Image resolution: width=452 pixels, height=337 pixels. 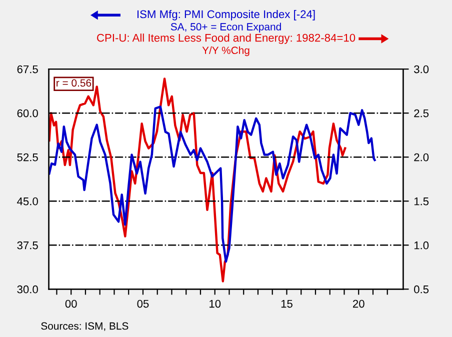 What do you see at coordinates (27, 113) in the screenshot?
I see `y-tick-label: 60.0` at bounding box center [27, 113].